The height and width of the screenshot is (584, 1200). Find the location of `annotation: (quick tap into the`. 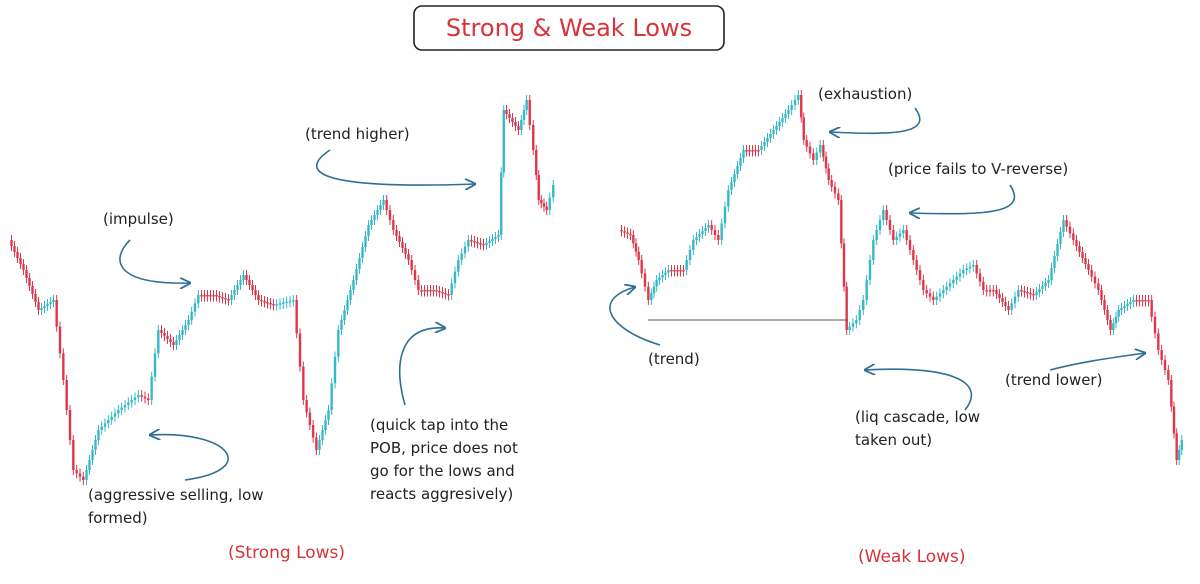

annotation: (quick tap into the is located at coordinates (439, 425).